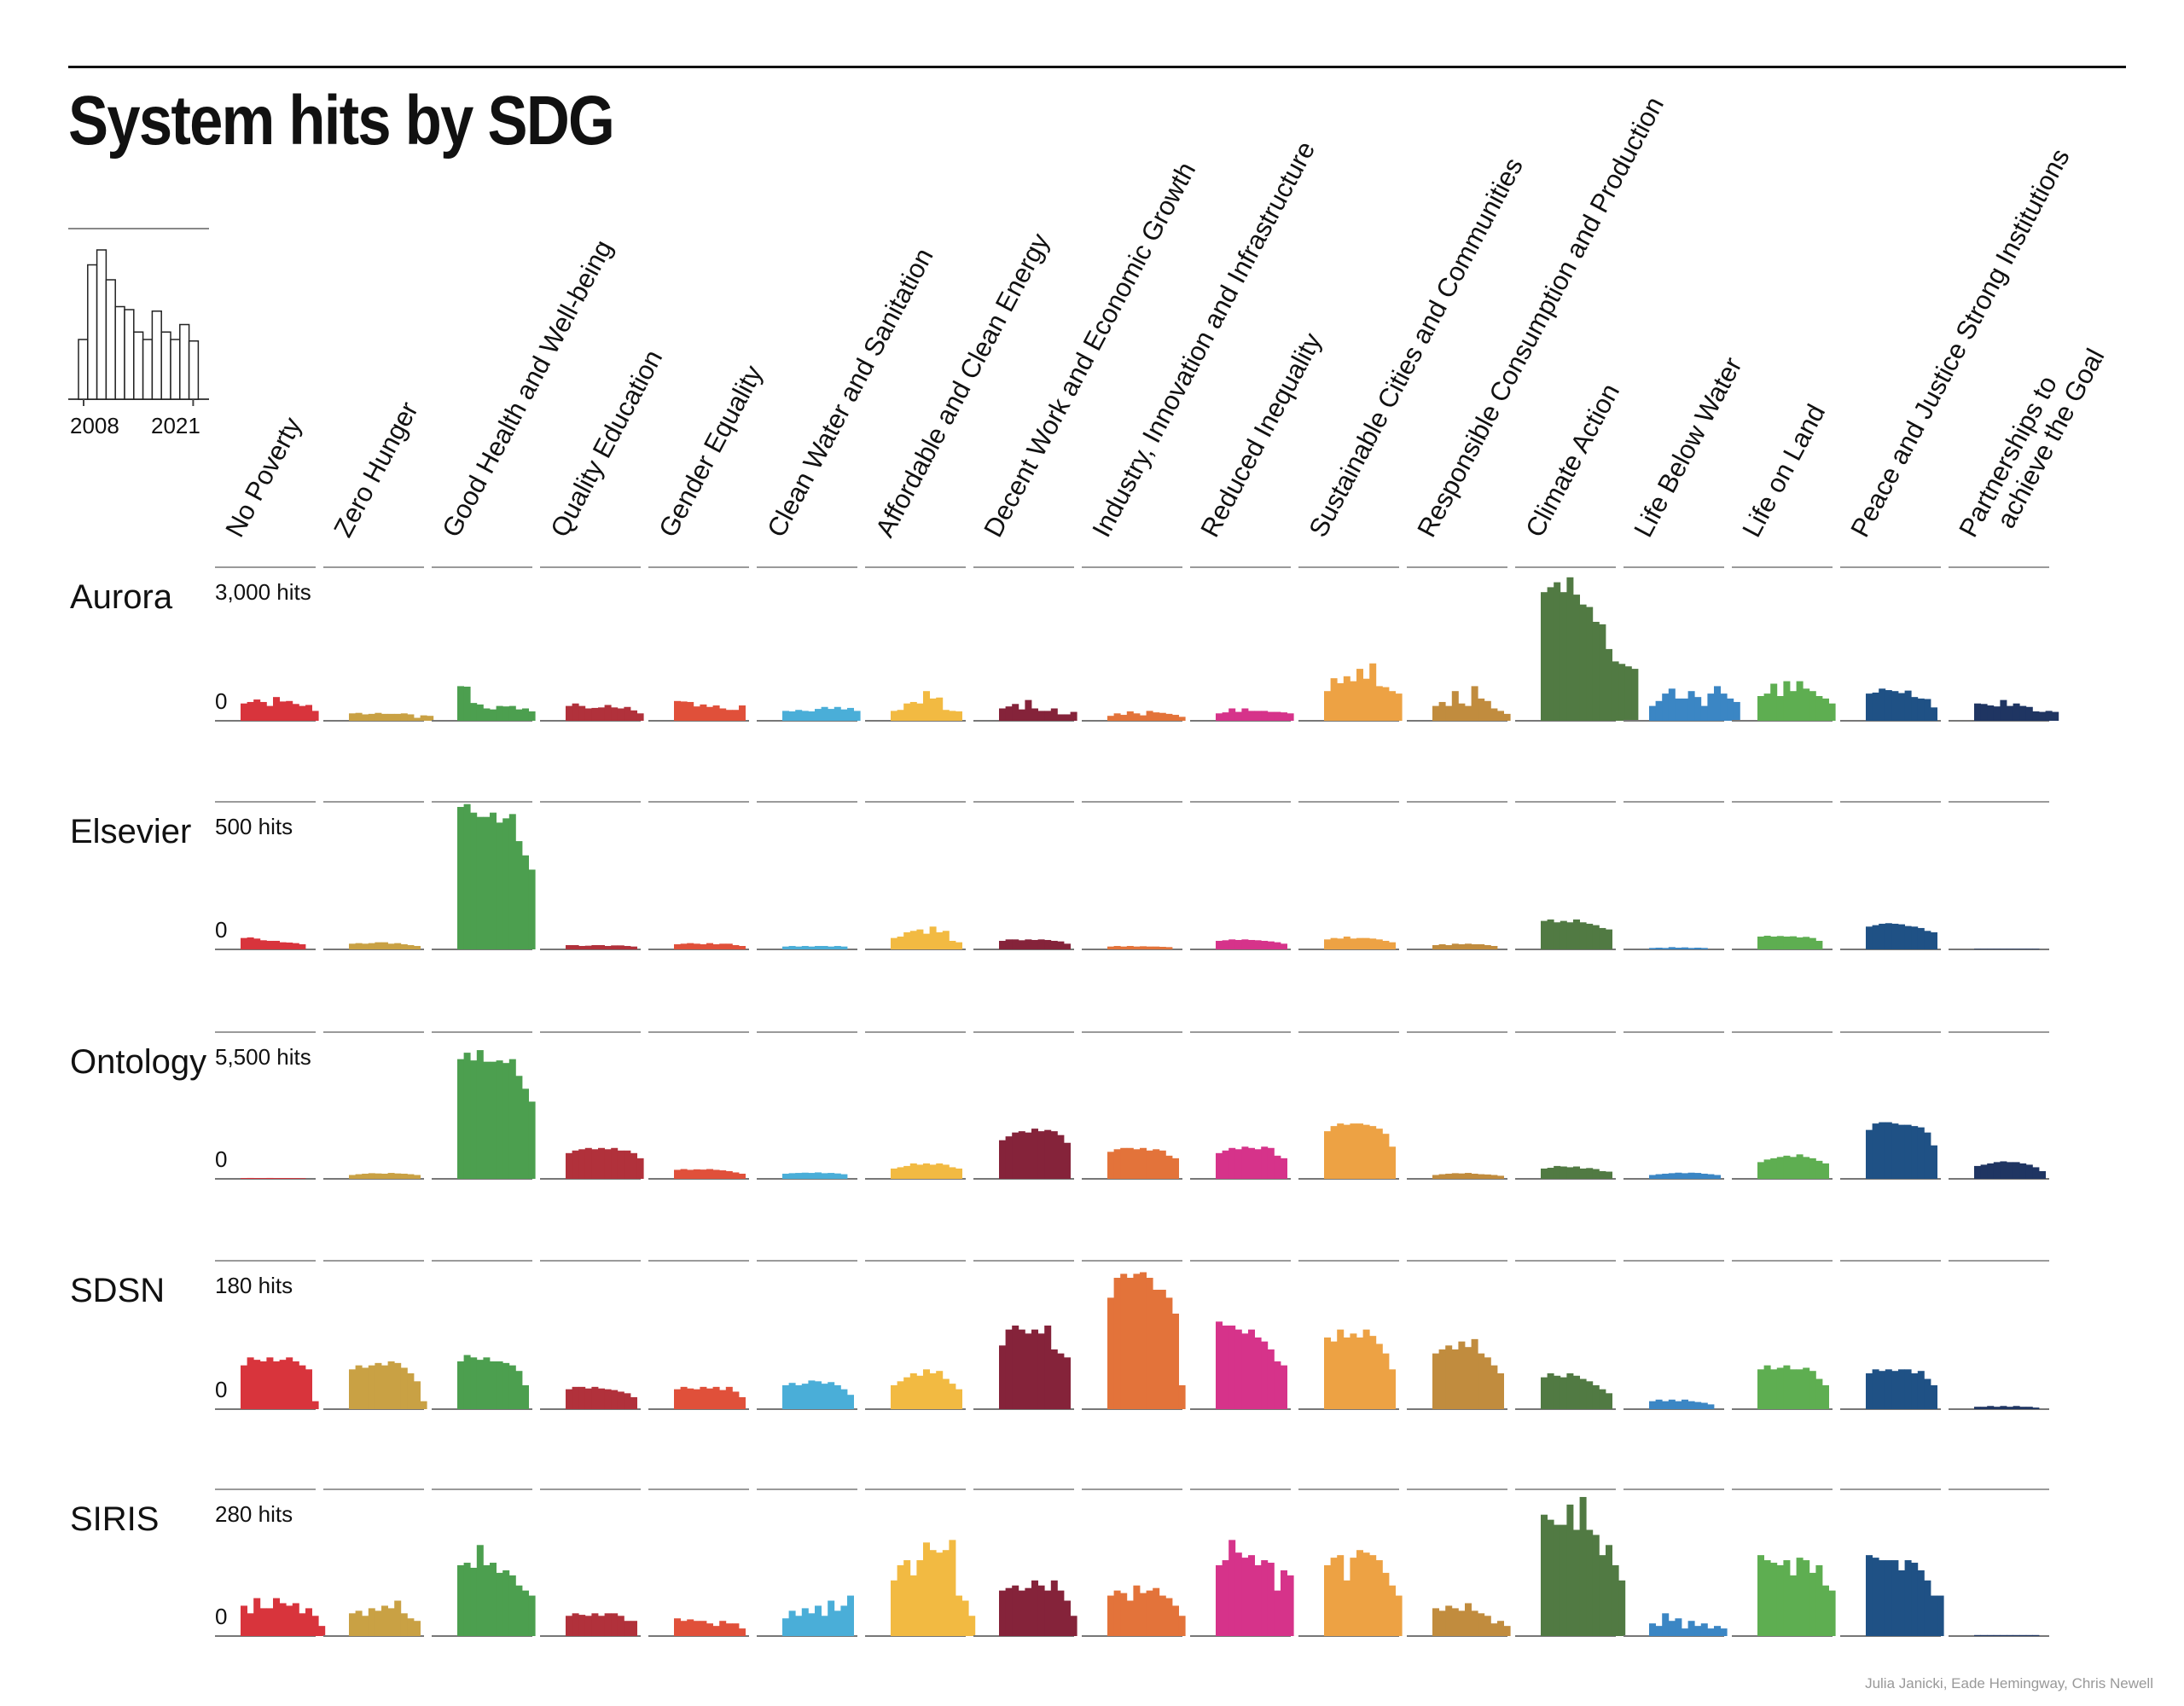 The image size is (2184, 1706). What do you see at coordinates (1260, 435) in the screenshot?
I see `goal-label-line: Reduced Inequality` at bounding box center [1260, 435].